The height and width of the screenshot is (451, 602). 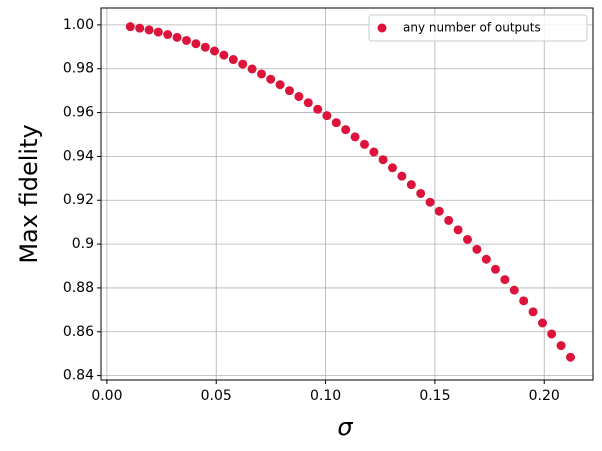 What do you see at coordinates (78, 156) in the screenshot?
I see `y-tick-label: 0.94` at bounding box center [78, 156].